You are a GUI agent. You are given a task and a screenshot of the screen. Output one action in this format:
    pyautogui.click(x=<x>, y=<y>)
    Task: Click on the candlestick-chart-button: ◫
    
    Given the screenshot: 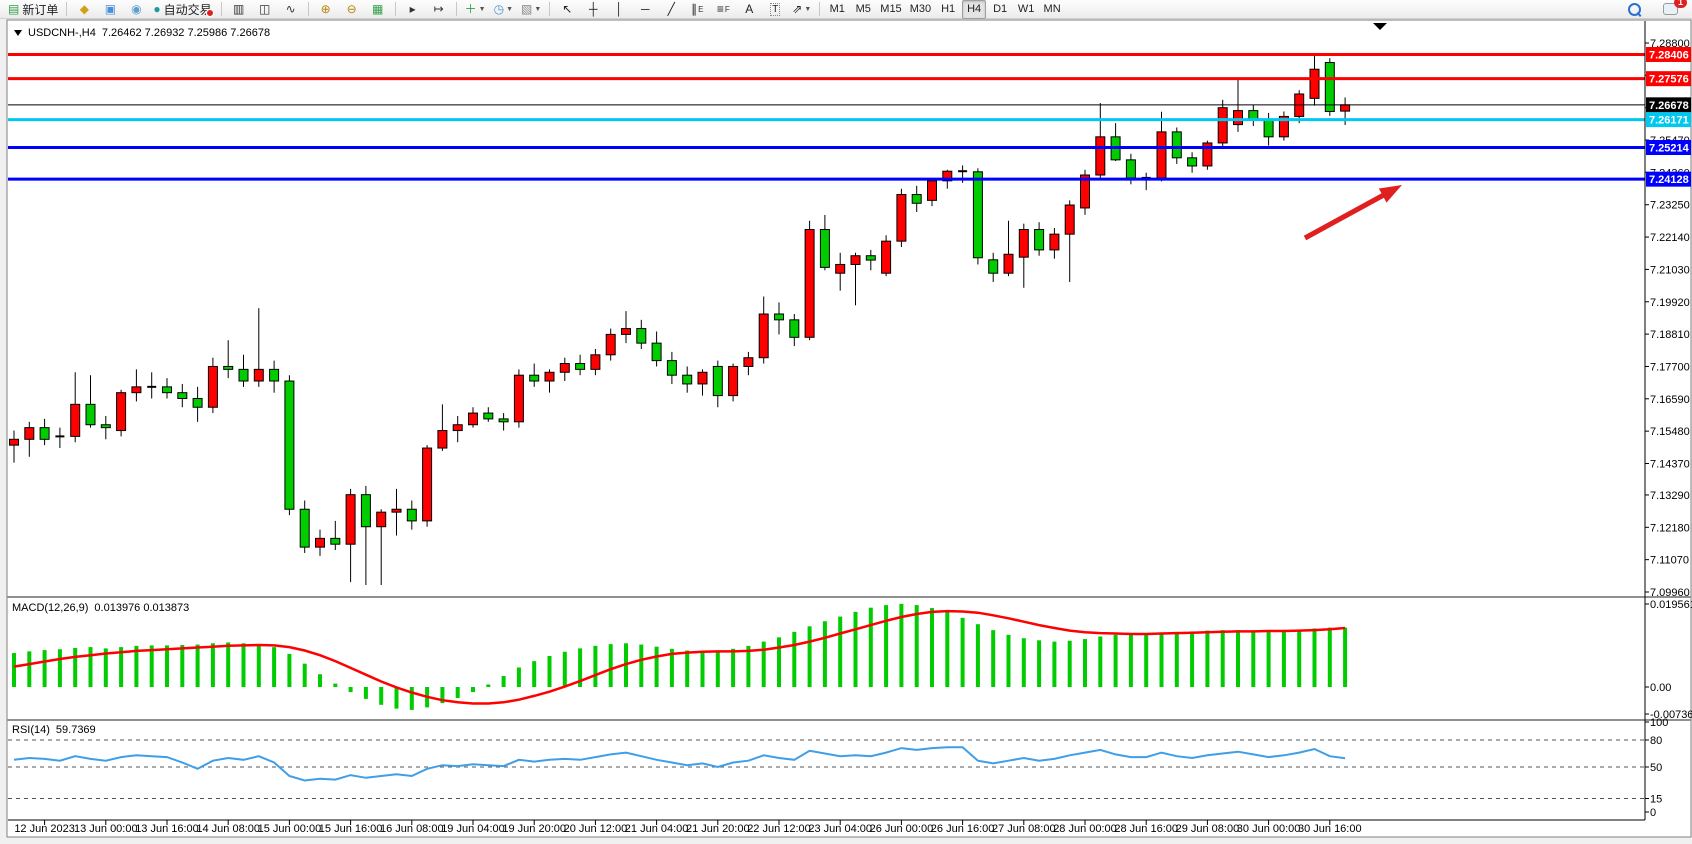 What is the action you would take?
    pyautogui.click(x=265, y=9)
    